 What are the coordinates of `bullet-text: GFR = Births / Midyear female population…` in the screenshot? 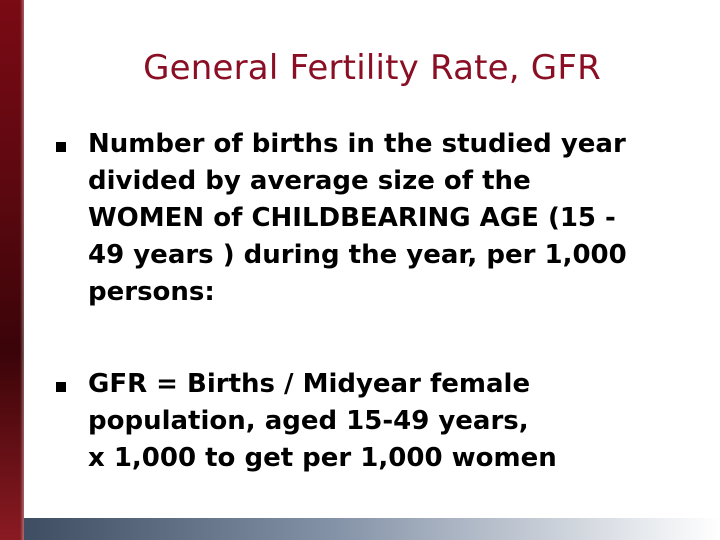 It's located at (322, 421).